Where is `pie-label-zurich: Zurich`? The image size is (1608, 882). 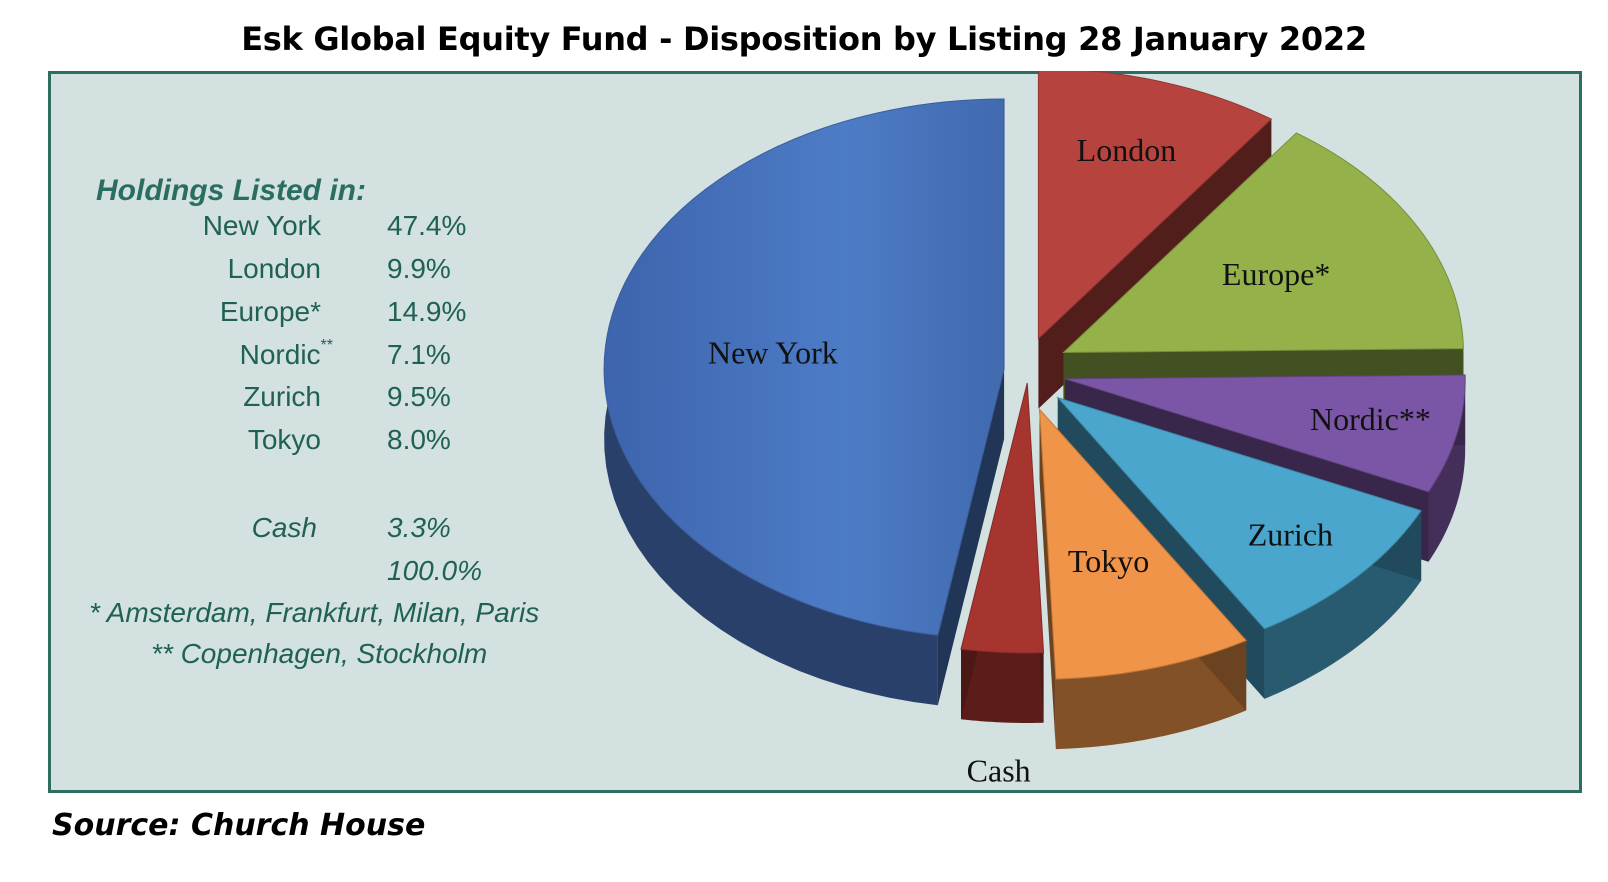 pie-label-zurich: Zurich is located at coordinates (1290, 534).